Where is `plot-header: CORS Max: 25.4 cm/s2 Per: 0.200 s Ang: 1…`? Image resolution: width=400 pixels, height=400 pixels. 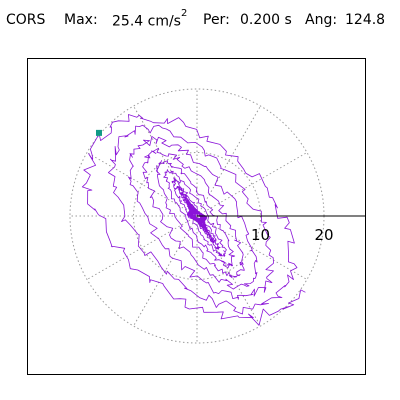
plot-header: CORS Max: 25.4 cm/s2 Per: 0.200 s Ang: 1… is located at coordinates (200, 21).